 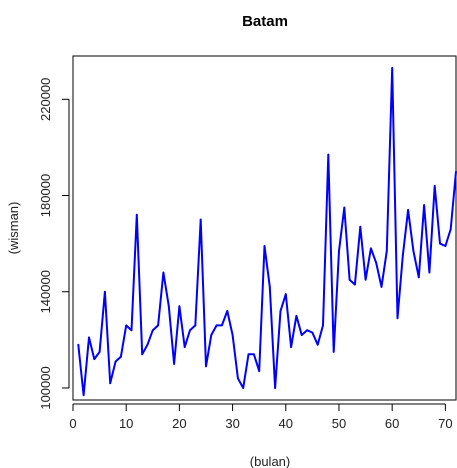 What do you see at coordinates (54, 244) in the screenshot?
I see `y-axis: 100000 140000 180000 220000` at bounding box center [54, 244].